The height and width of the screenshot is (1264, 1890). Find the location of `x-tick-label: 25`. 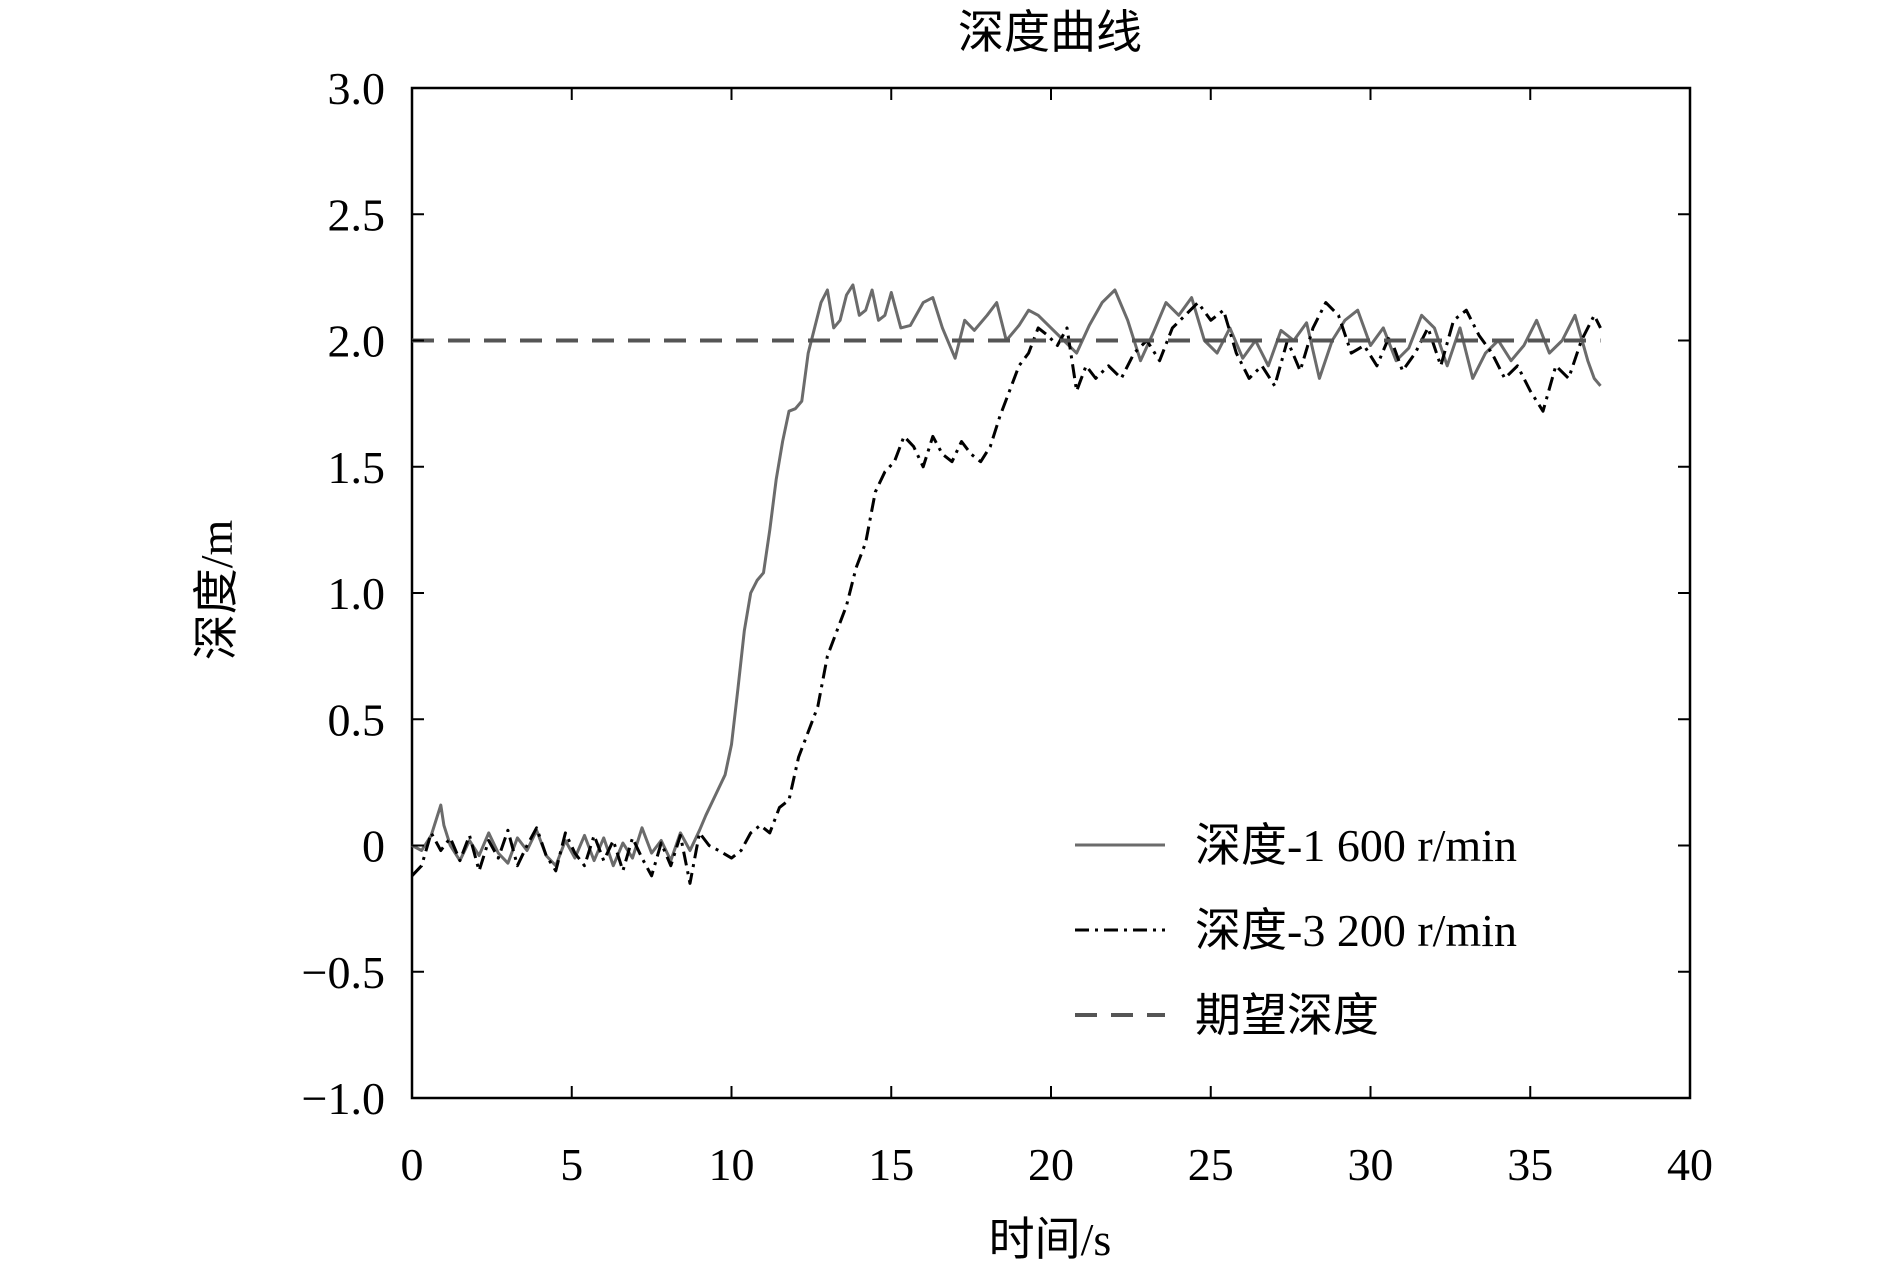

x-tick-label: 25 is located at coordinates (1211, 1164).